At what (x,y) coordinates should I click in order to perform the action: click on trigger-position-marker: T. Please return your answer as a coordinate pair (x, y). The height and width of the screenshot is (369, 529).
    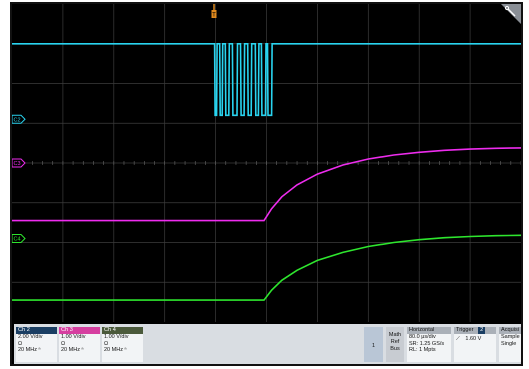
    Looking at the image, I should click on (214, 11).